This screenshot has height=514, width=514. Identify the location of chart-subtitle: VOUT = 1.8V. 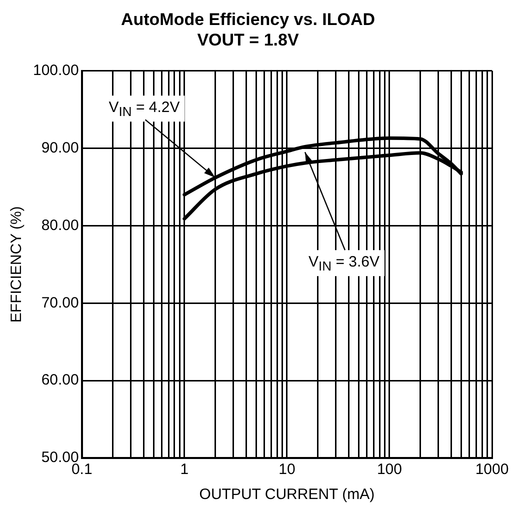
(248, 40).